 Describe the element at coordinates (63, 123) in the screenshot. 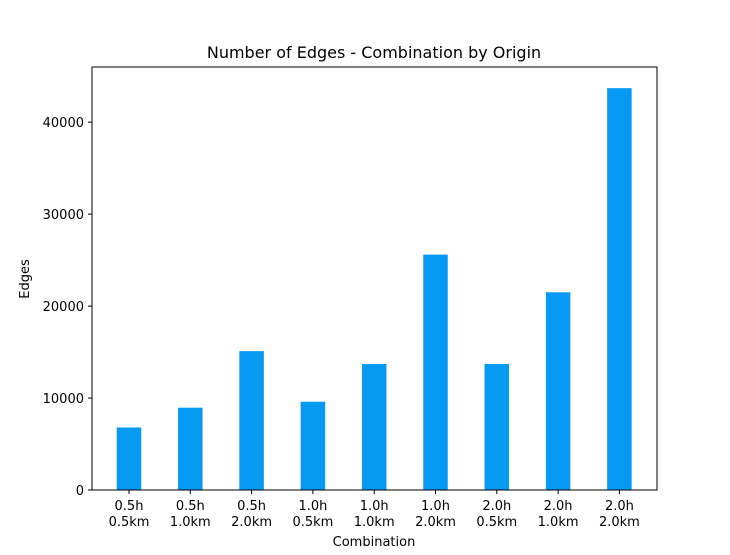

I see `y-tick-label: 40000` at that location.